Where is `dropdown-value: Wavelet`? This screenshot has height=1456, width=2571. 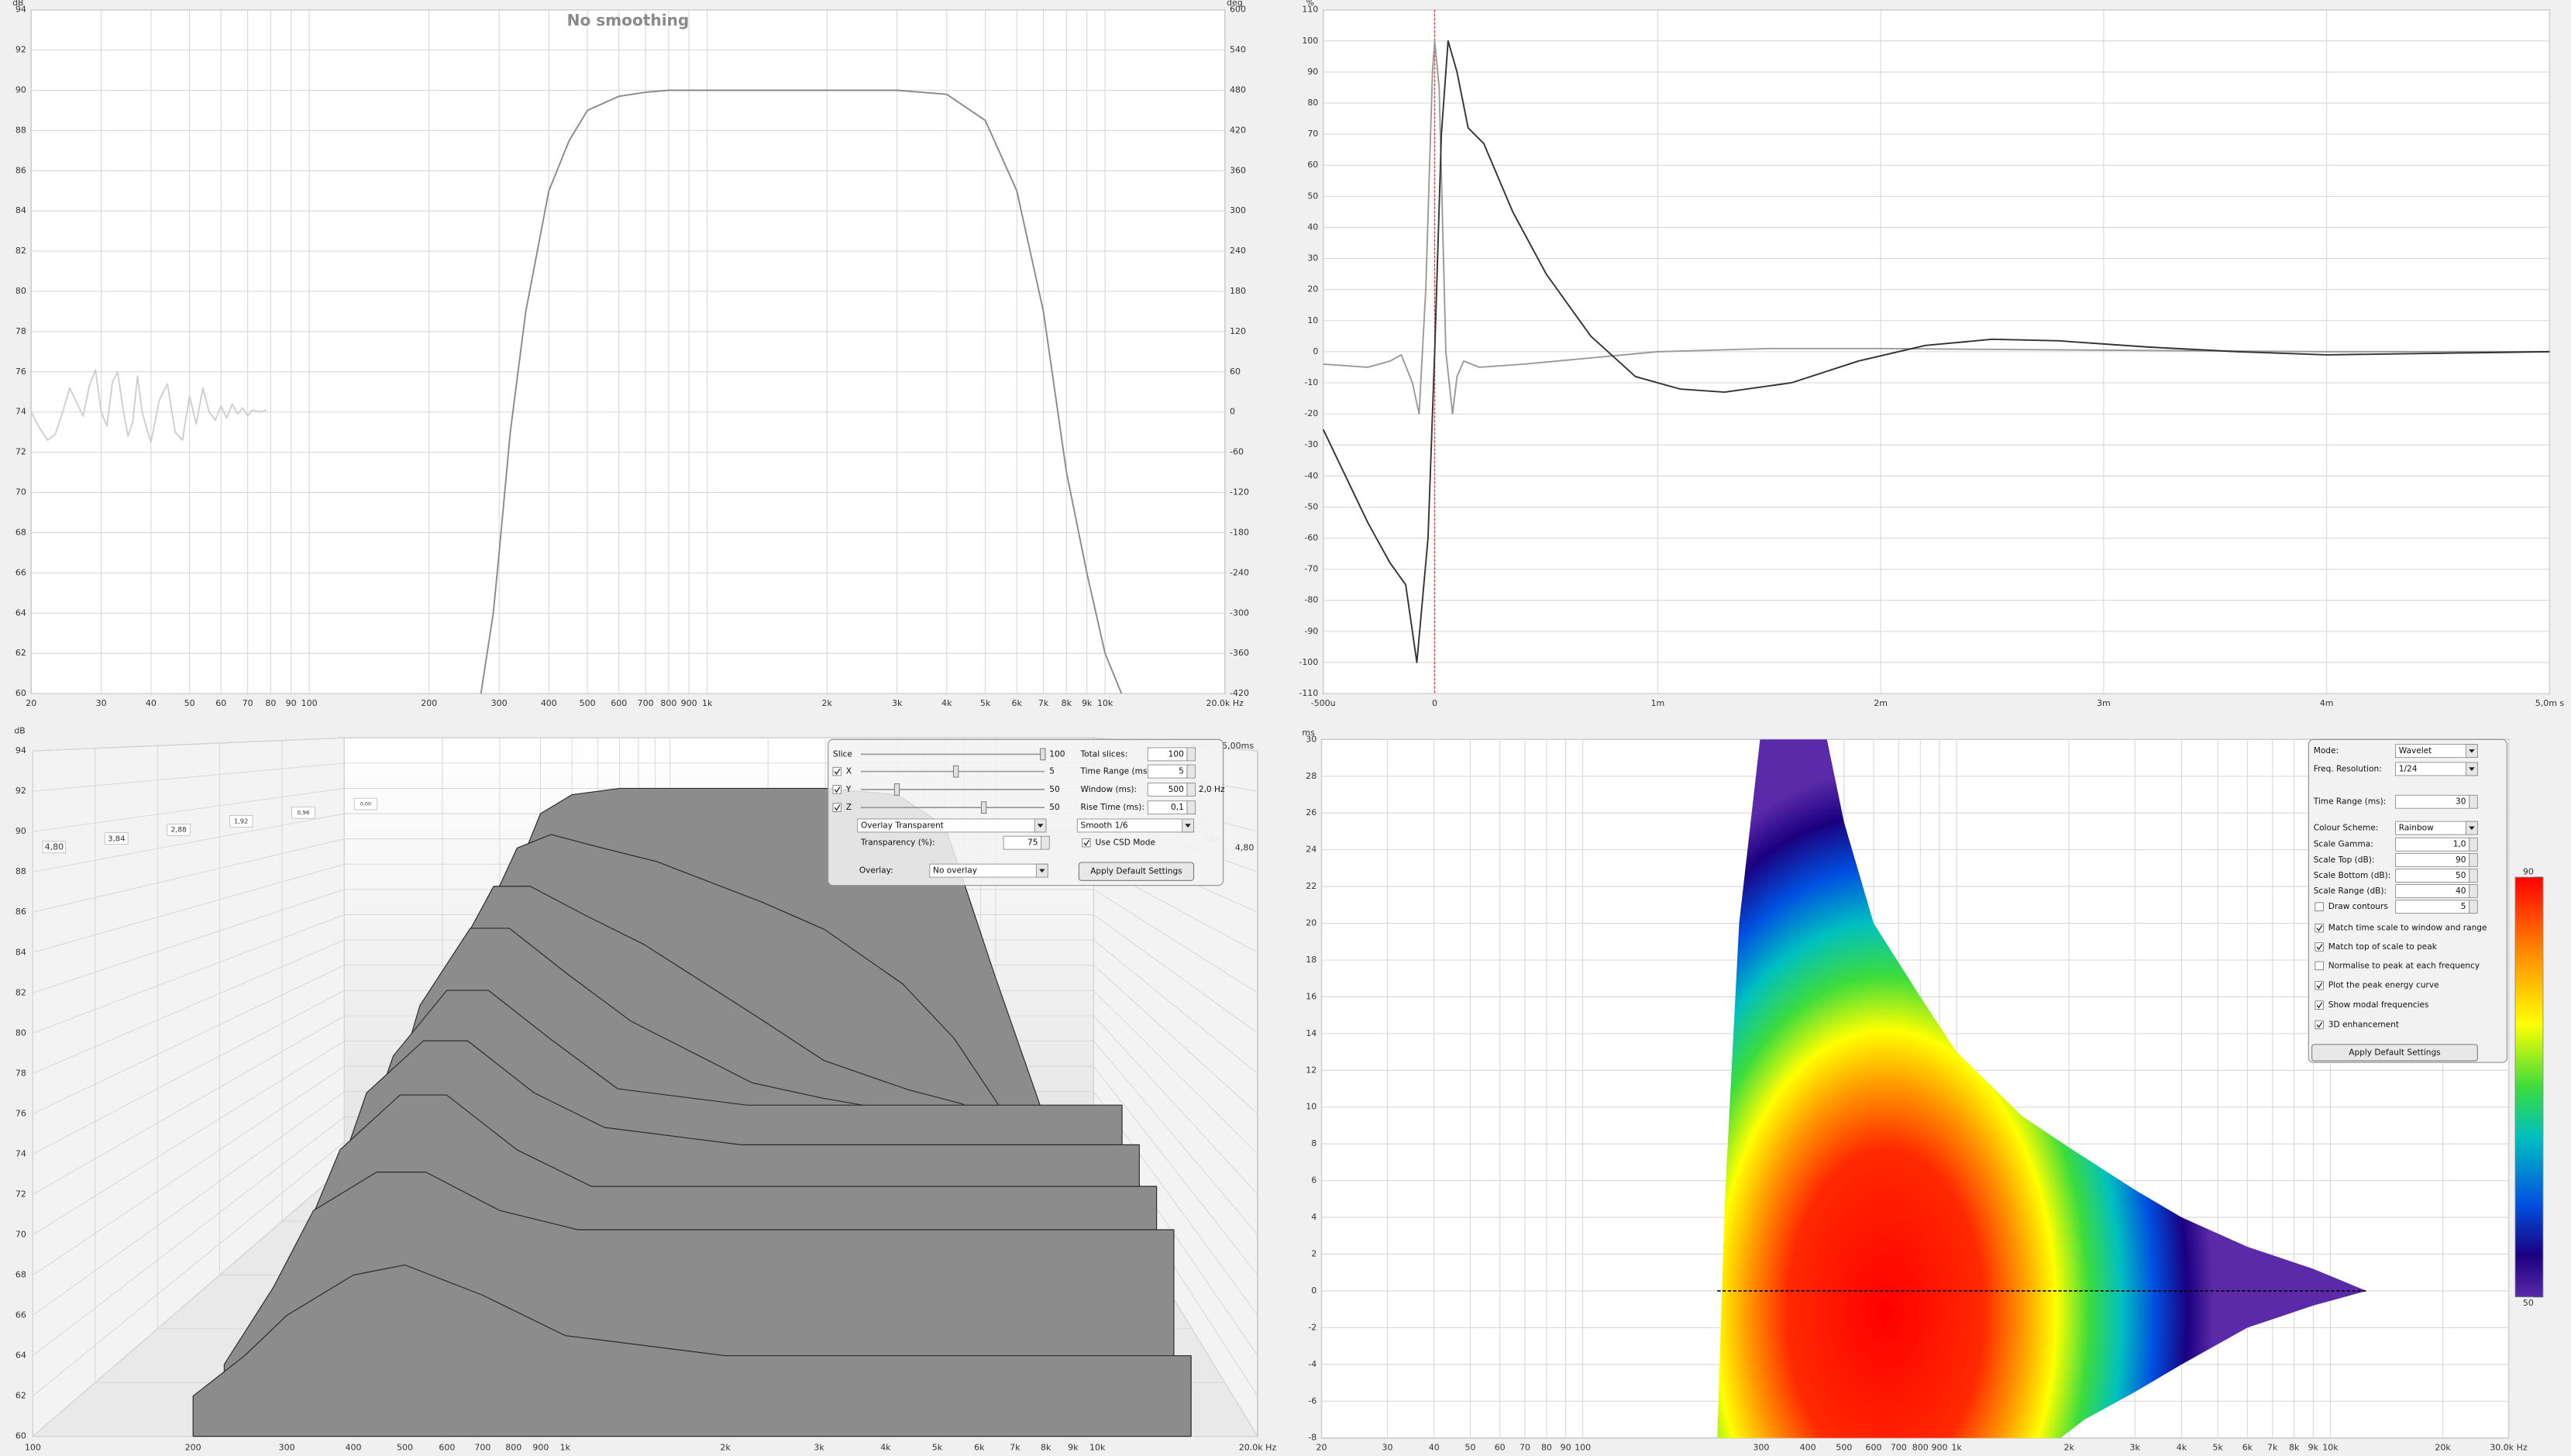
dropdown-value: Wavelet is located at coordinates (2415, 751).